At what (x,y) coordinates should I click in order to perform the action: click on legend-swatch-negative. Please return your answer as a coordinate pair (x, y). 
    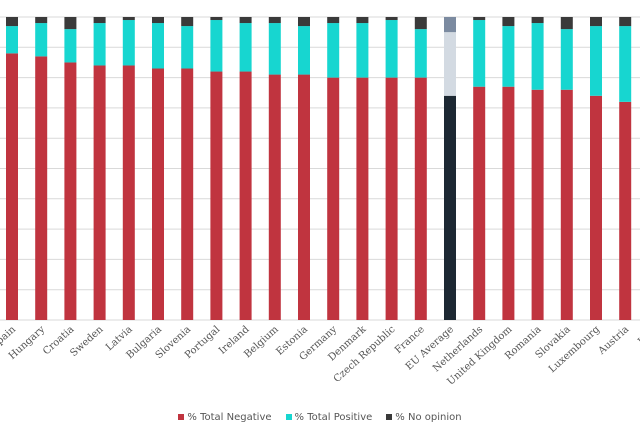
    Looking at the image, I should click on (181, 417).